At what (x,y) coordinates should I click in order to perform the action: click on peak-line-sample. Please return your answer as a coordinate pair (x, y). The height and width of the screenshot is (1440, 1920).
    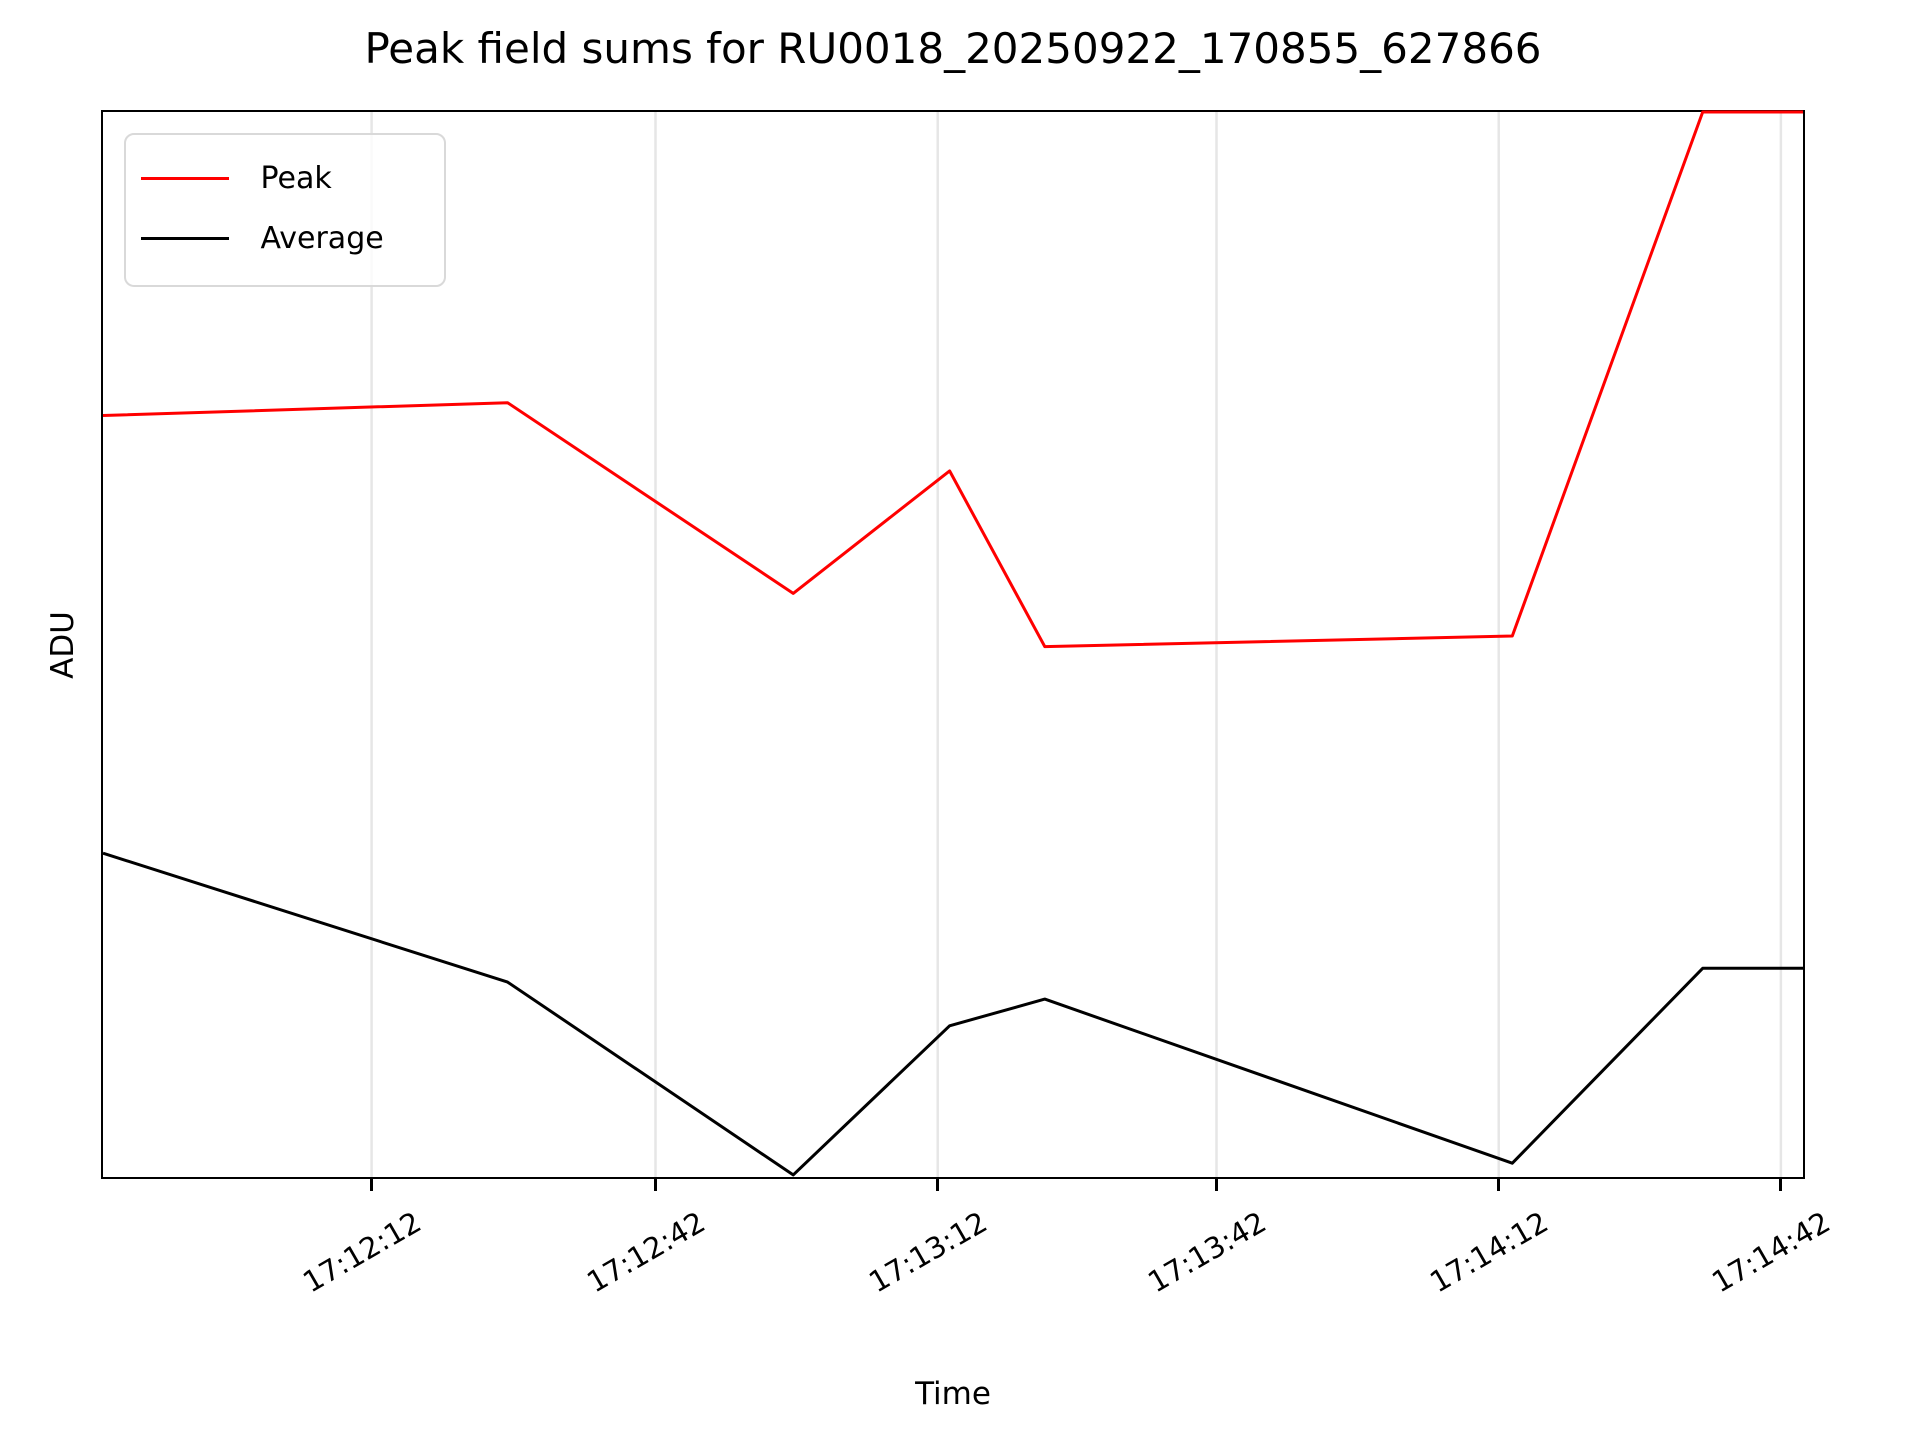
    Looking at the image, I should click on (184, 178).